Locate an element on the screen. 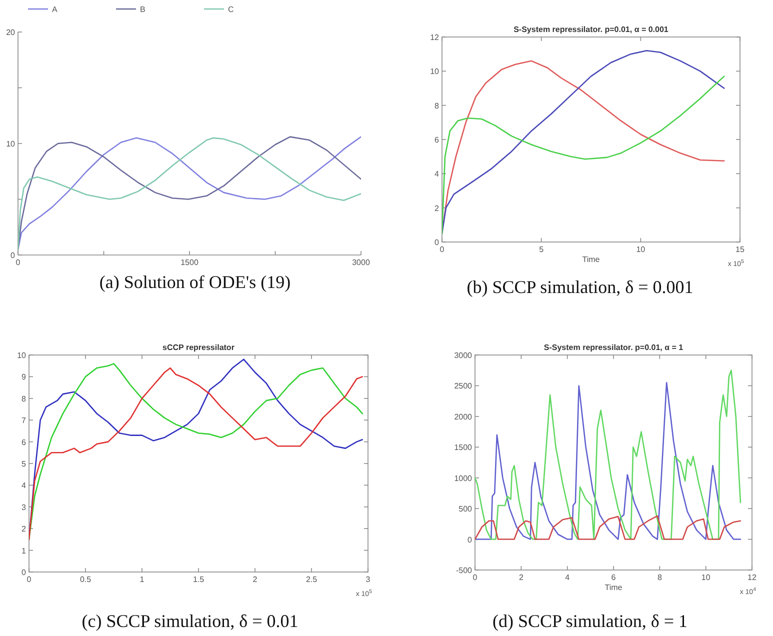 The height and width of the screenshot is (636, 773). x-tick-label: 1 is located at coordinates (142, 579).